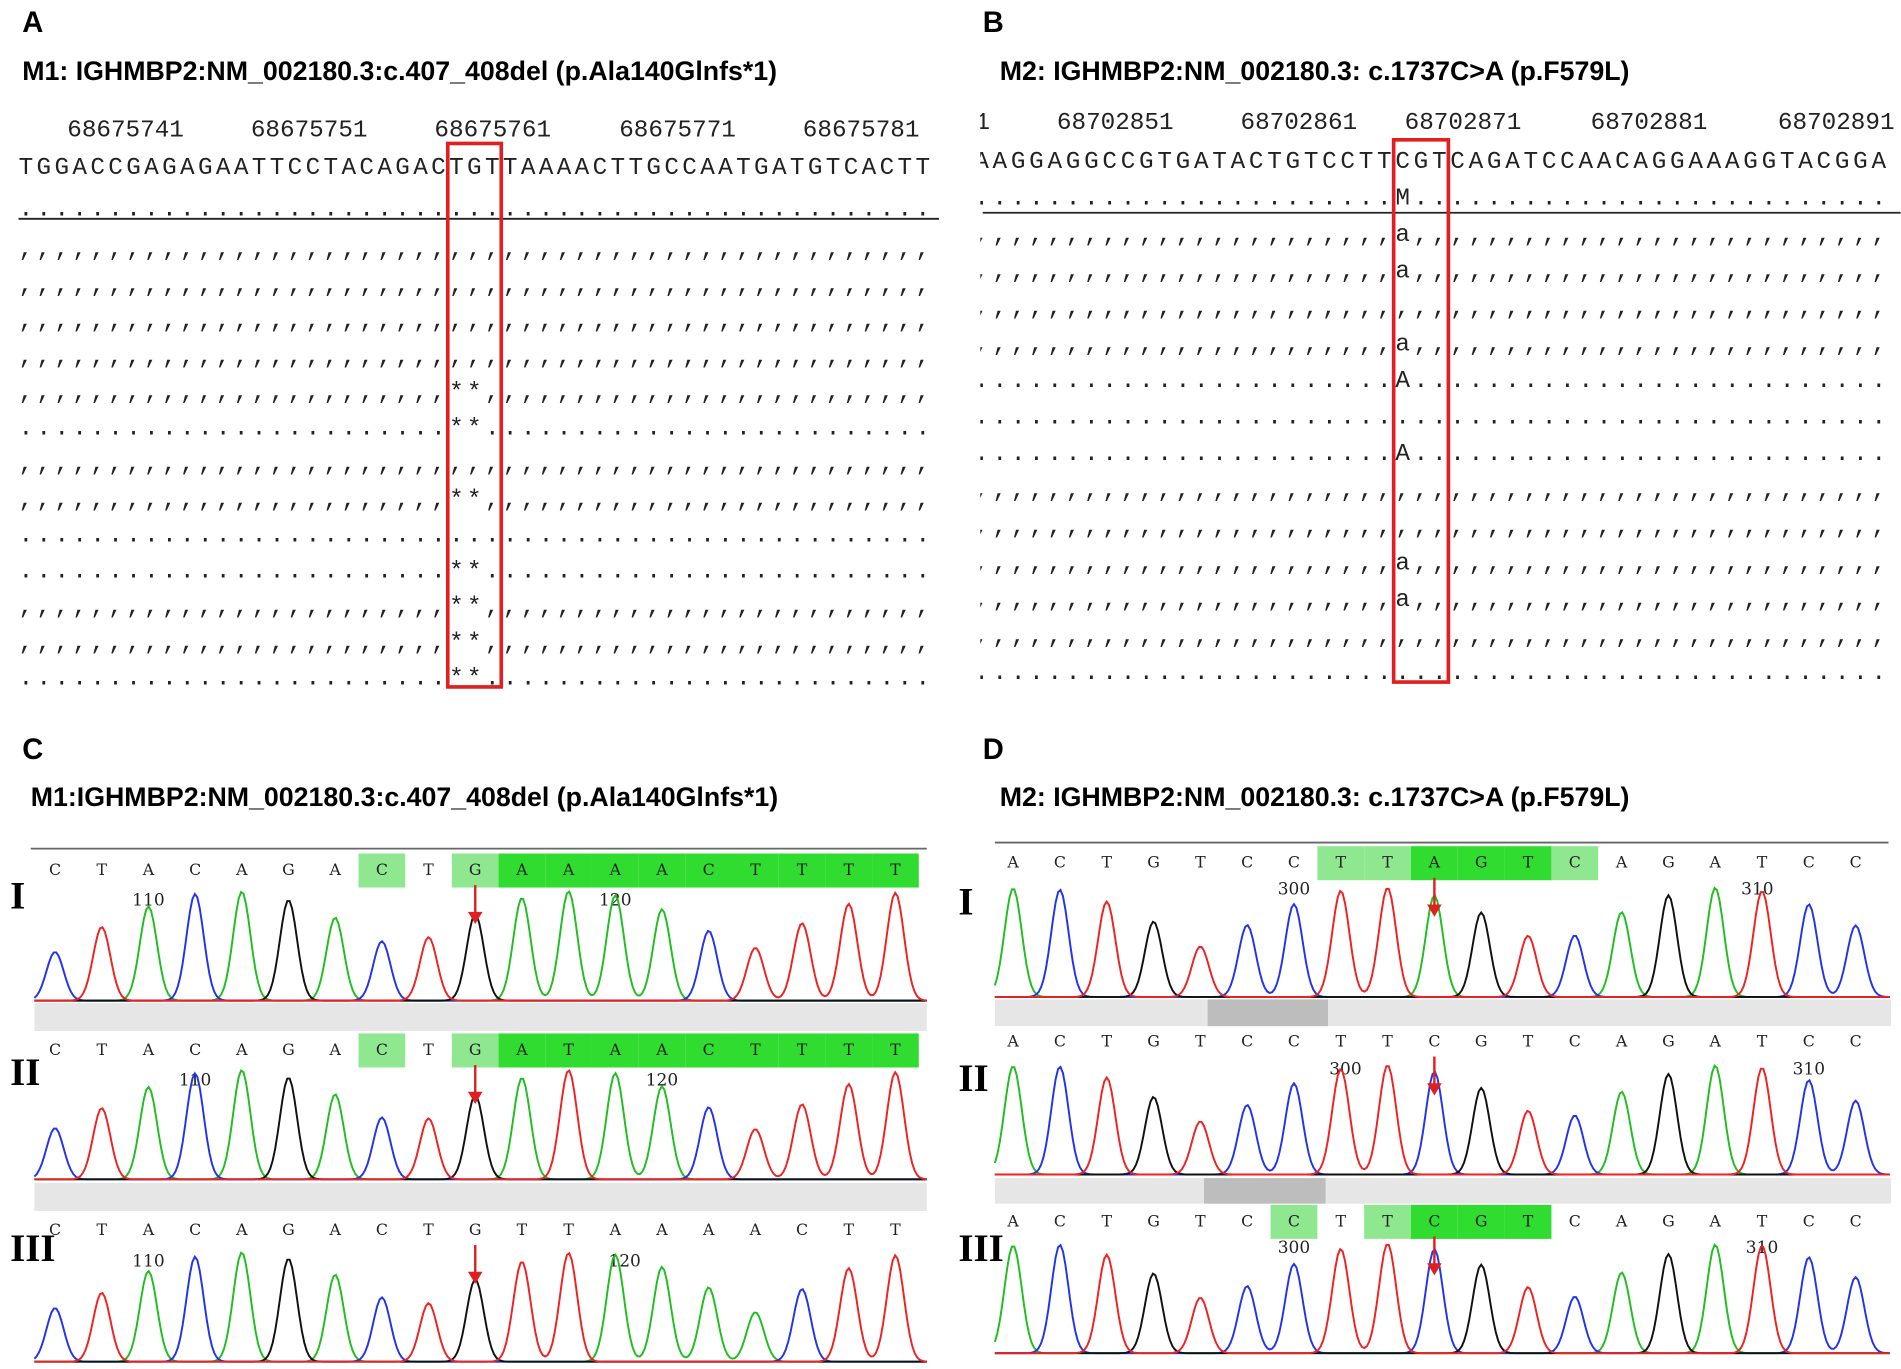  I want to click on position-label: 68702881, so click(1649, 123).